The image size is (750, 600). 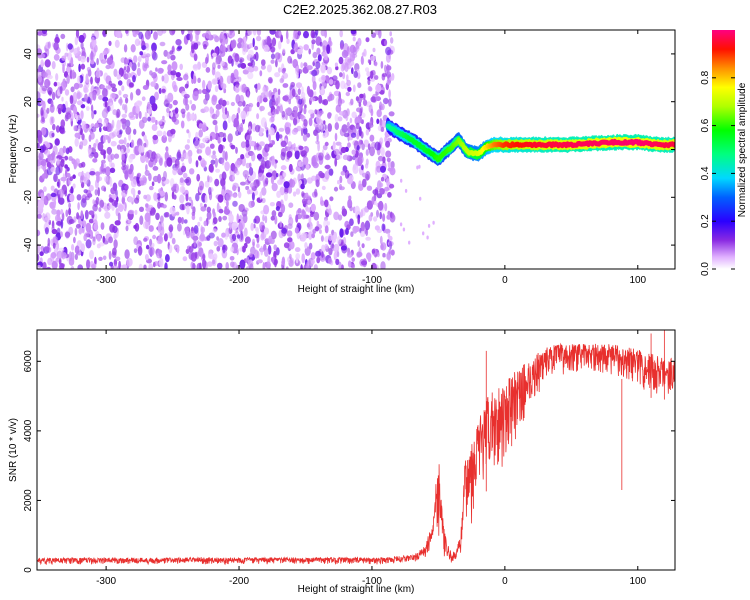 I want to click on spectrogram-x-tick-label: 100, so click(x=637, y=280).